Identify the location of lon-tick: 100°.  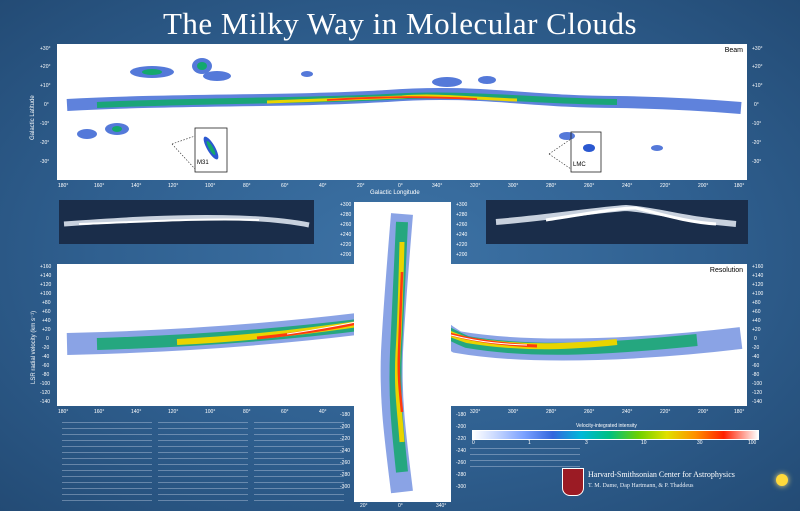
(210, 412).